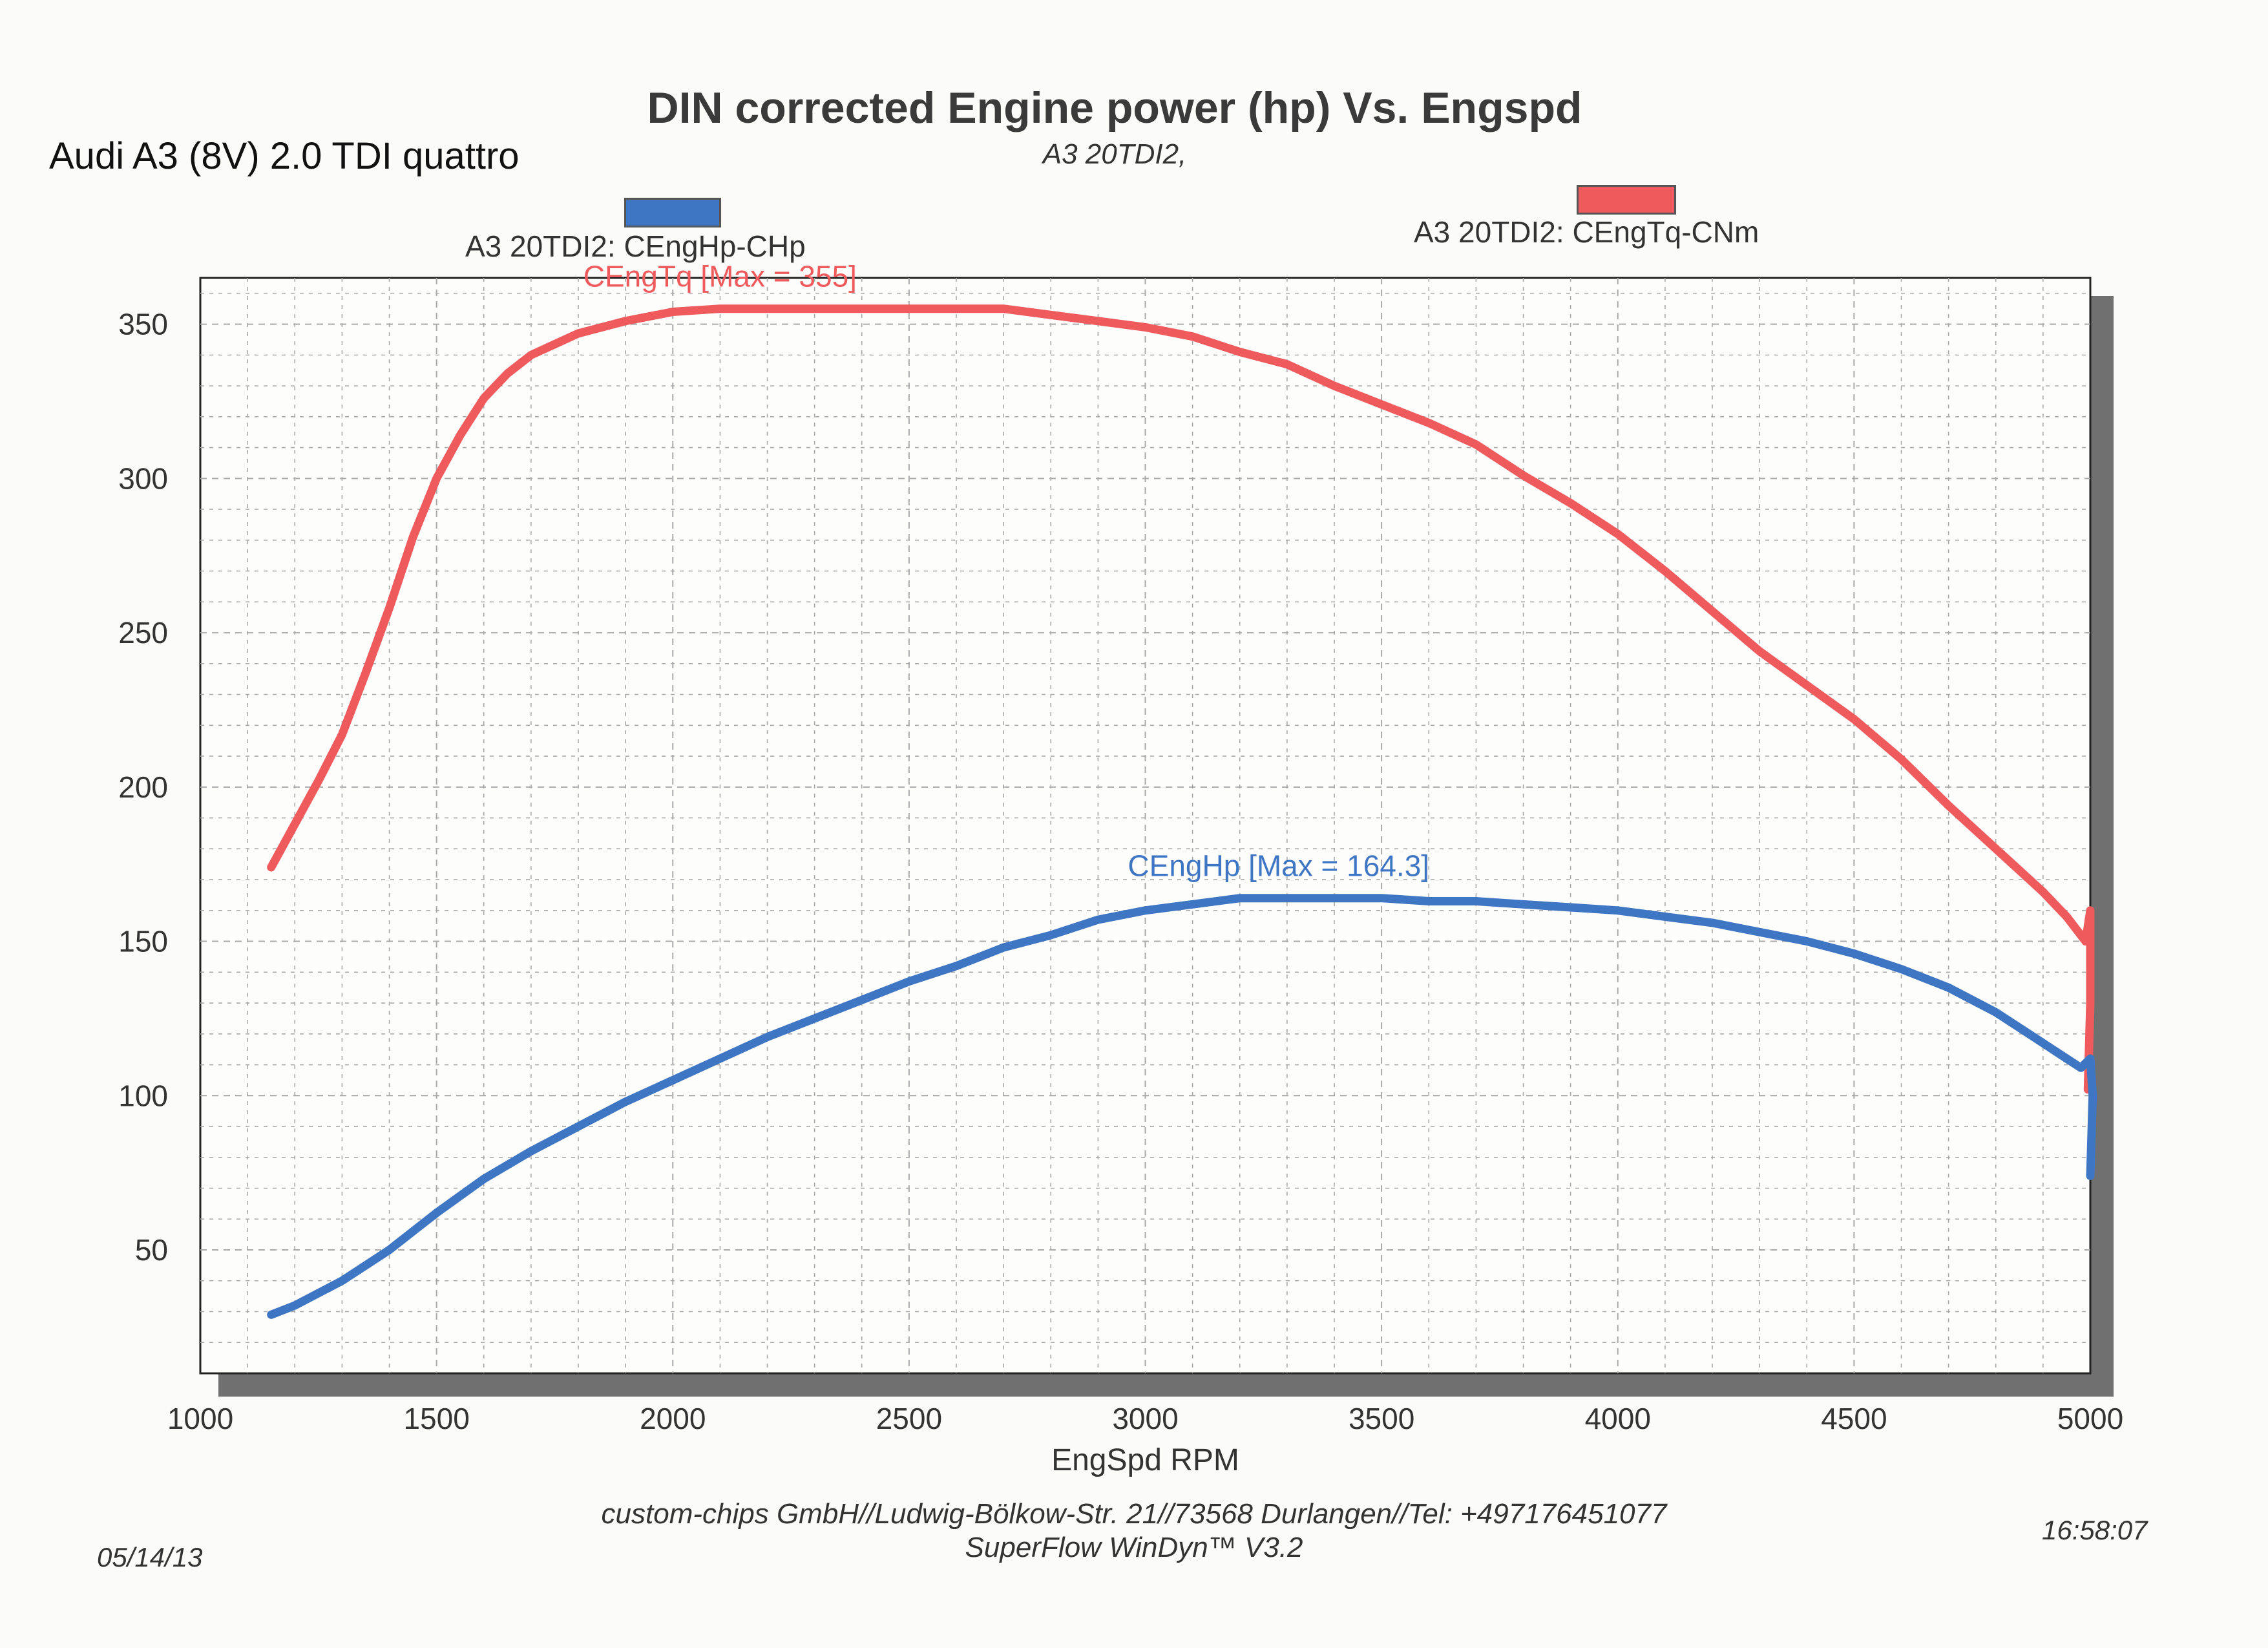  I want to click on vehicle-label: Audi A3 (8V) 2.0 TDI quattro, so click(284, 156).